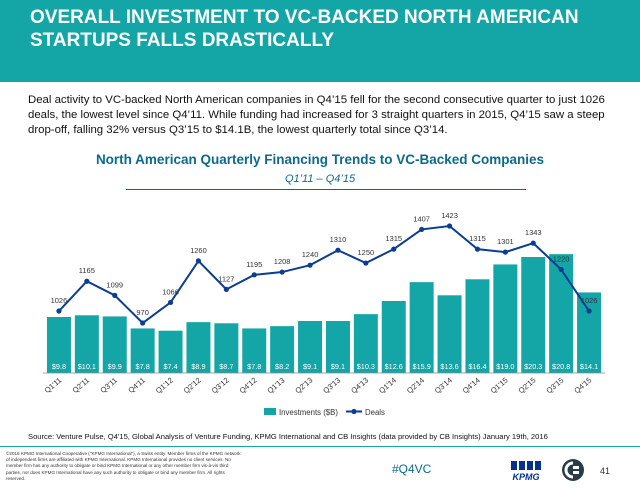 Image resolution: width=640 pixels, height=495 pixels. Describe the element at coordinates (198, 250) in the screenshot. I see `deals-value-label: 1260` at that location.